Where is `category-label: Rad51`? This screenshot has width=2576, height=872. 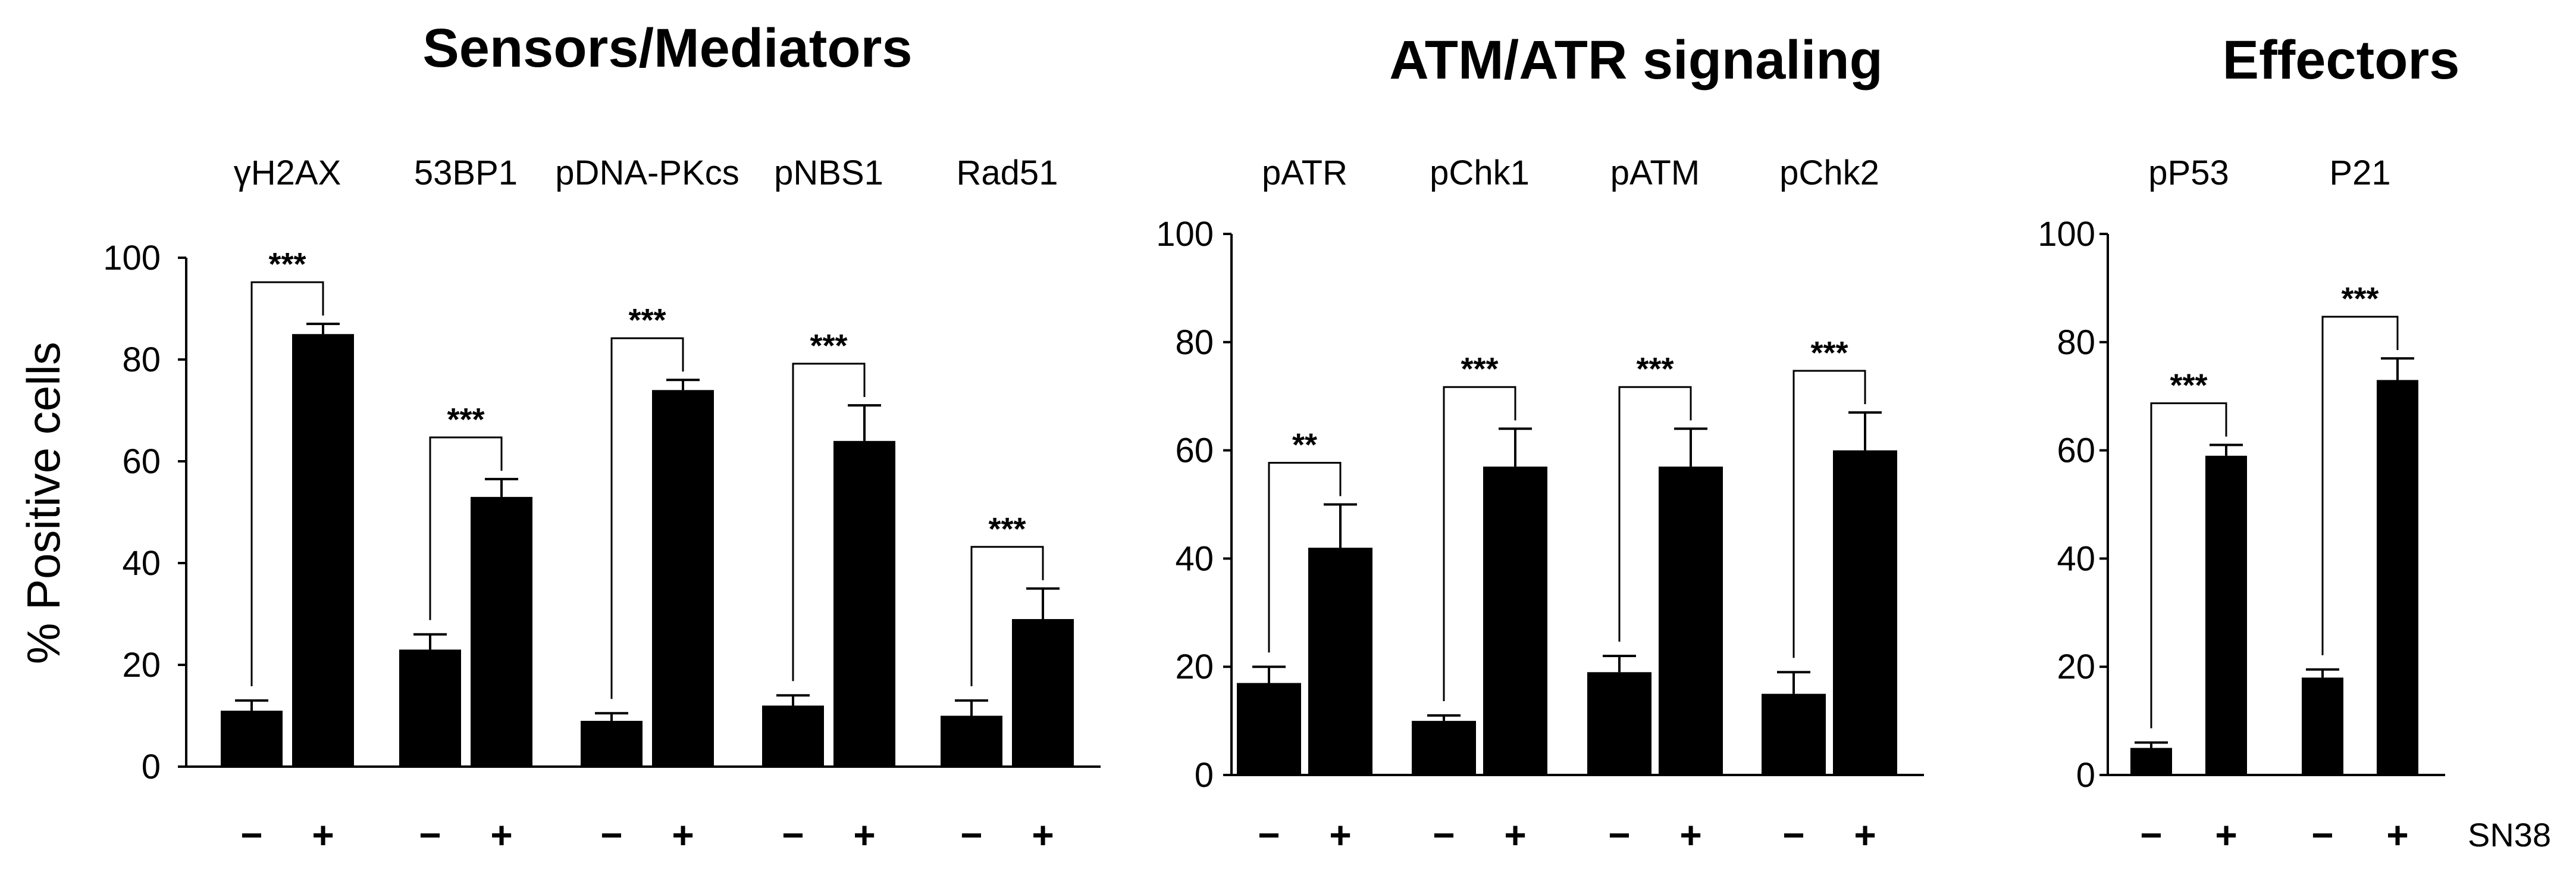 category-label: Rad51 is located at coordinates (1008, 173).